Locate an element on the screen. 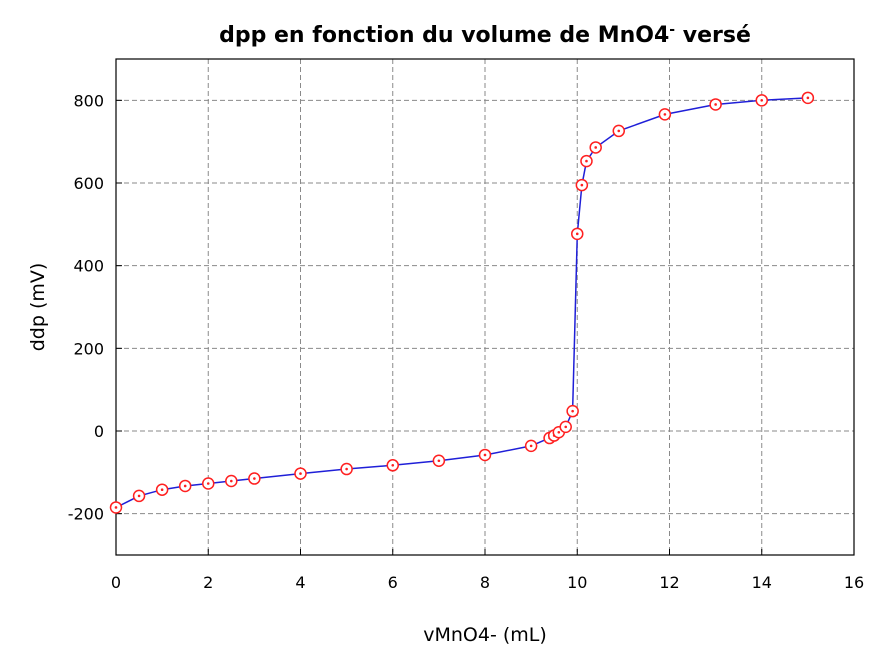 This screenshot has height=645, width=872. x-tick-label: 12 is located at coordinates (669, 582).